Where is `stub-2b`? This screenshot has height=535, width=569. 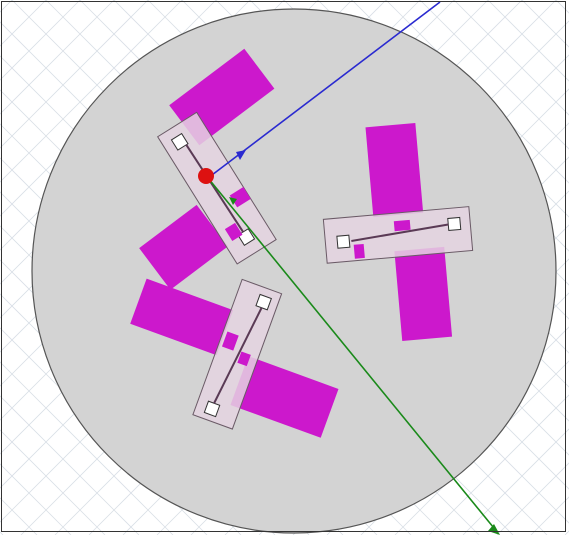 stub-2b is located at coordinates (402, 225).